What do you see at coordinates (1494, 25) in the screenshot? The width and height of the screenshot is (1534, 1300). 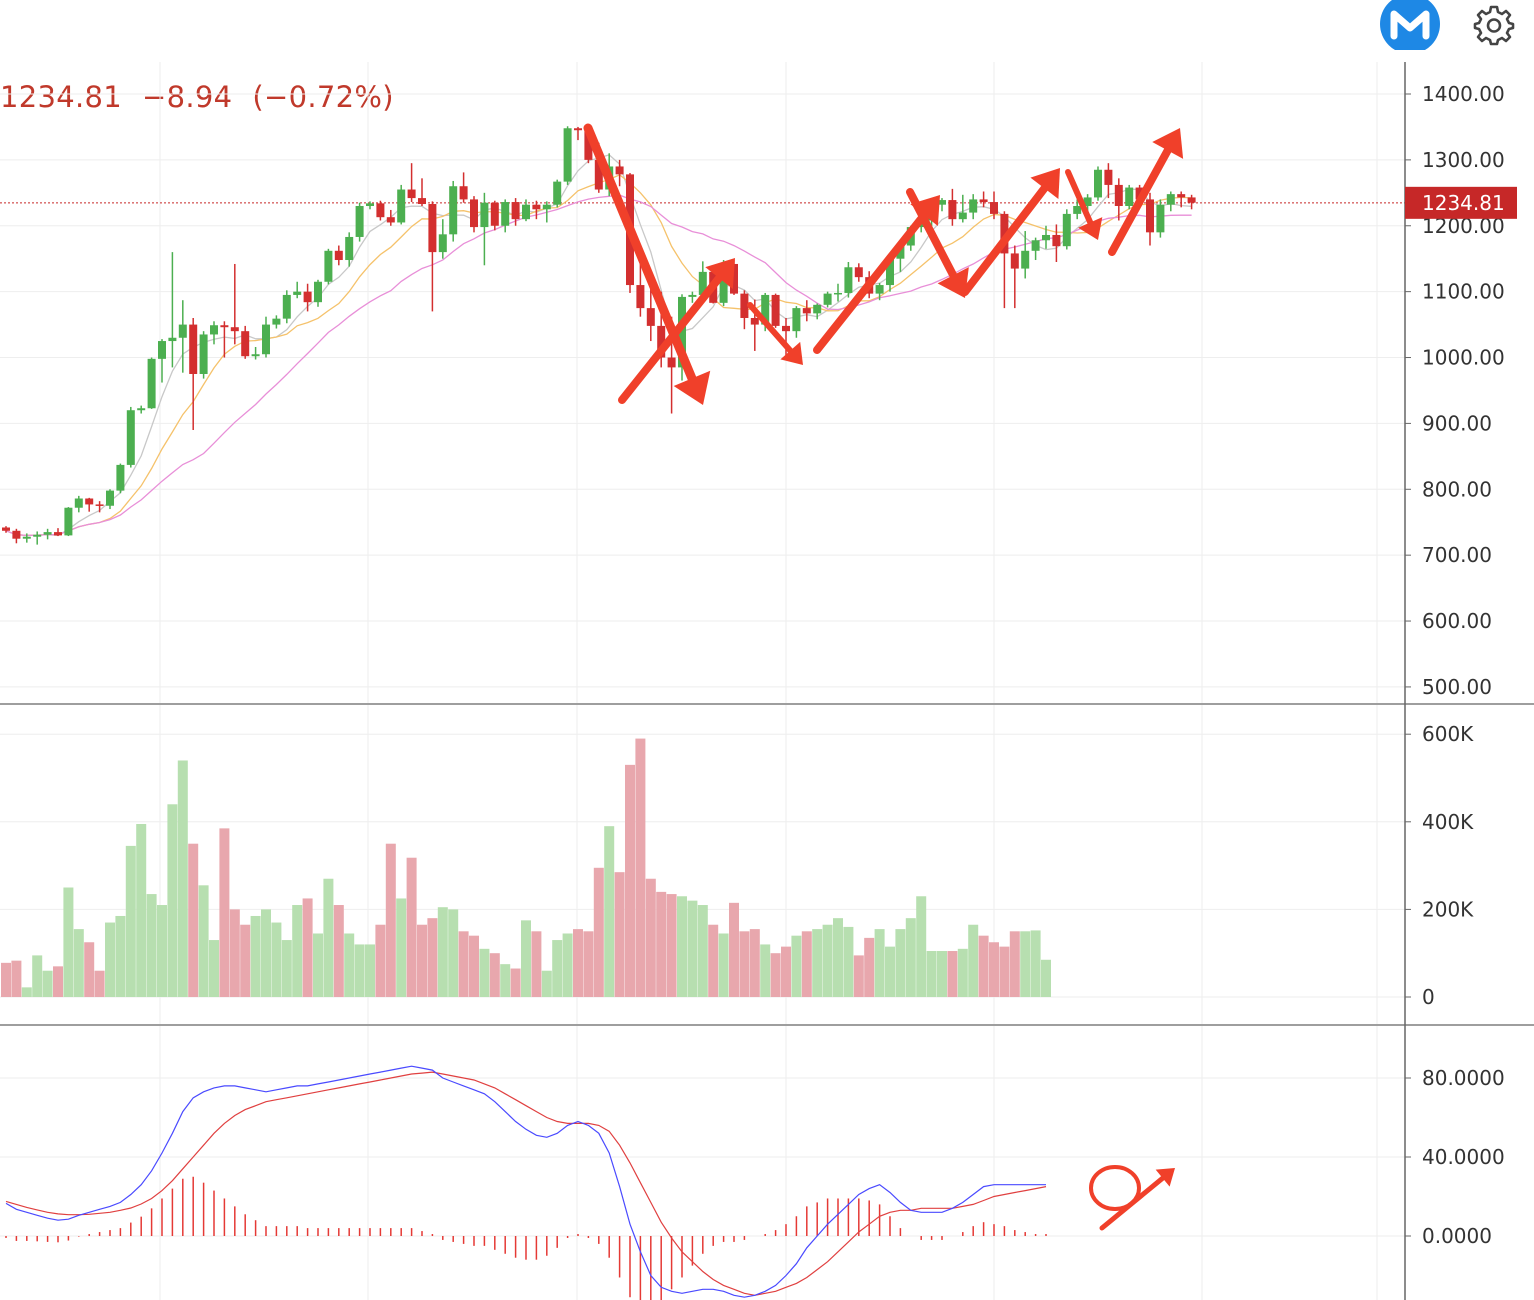 I see `gear-icon` at bounding box center [1494, 25].